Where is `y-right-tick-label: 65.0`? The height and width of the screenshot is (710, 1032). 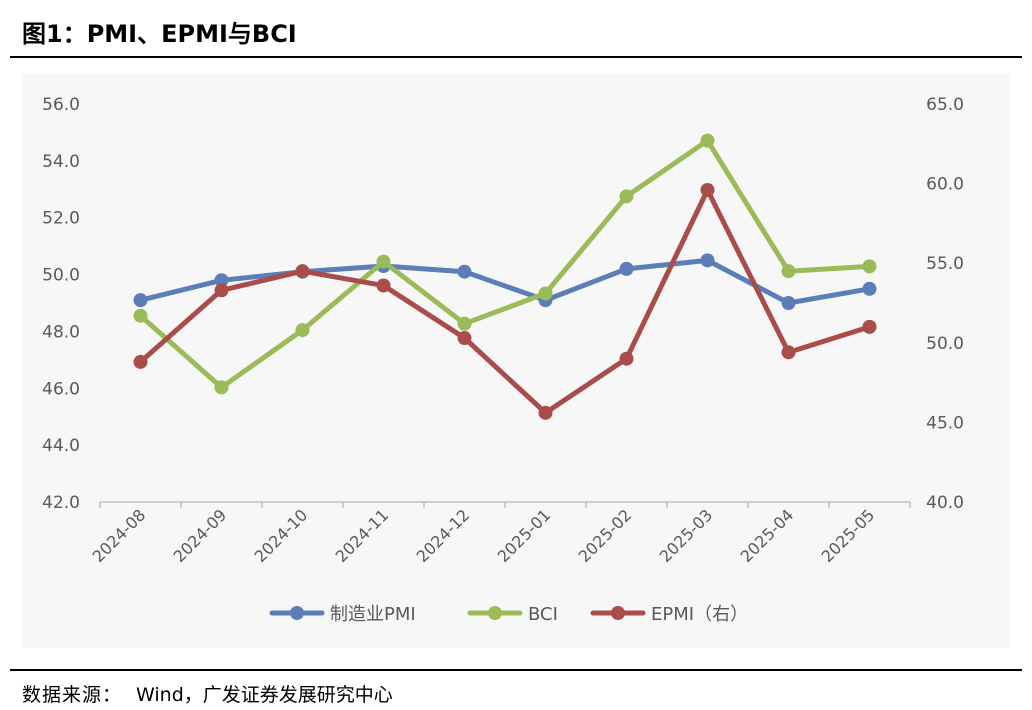
y-right-tick-label: 65.0 is located at coordinates (945, 105).